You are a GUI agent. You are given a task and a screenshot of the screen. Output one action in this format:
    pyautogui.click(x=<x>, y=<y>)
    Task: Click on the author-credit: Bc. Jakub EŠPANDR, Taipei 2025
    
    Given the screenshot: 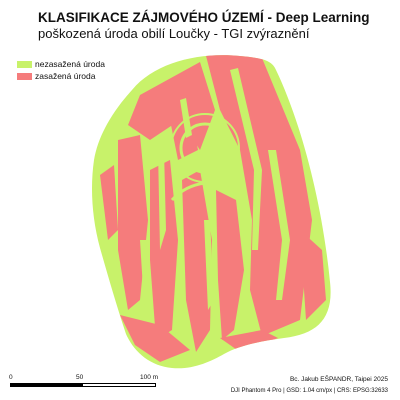 What is the action you would take?
    pyautogui.click(x=338, y=379)
    